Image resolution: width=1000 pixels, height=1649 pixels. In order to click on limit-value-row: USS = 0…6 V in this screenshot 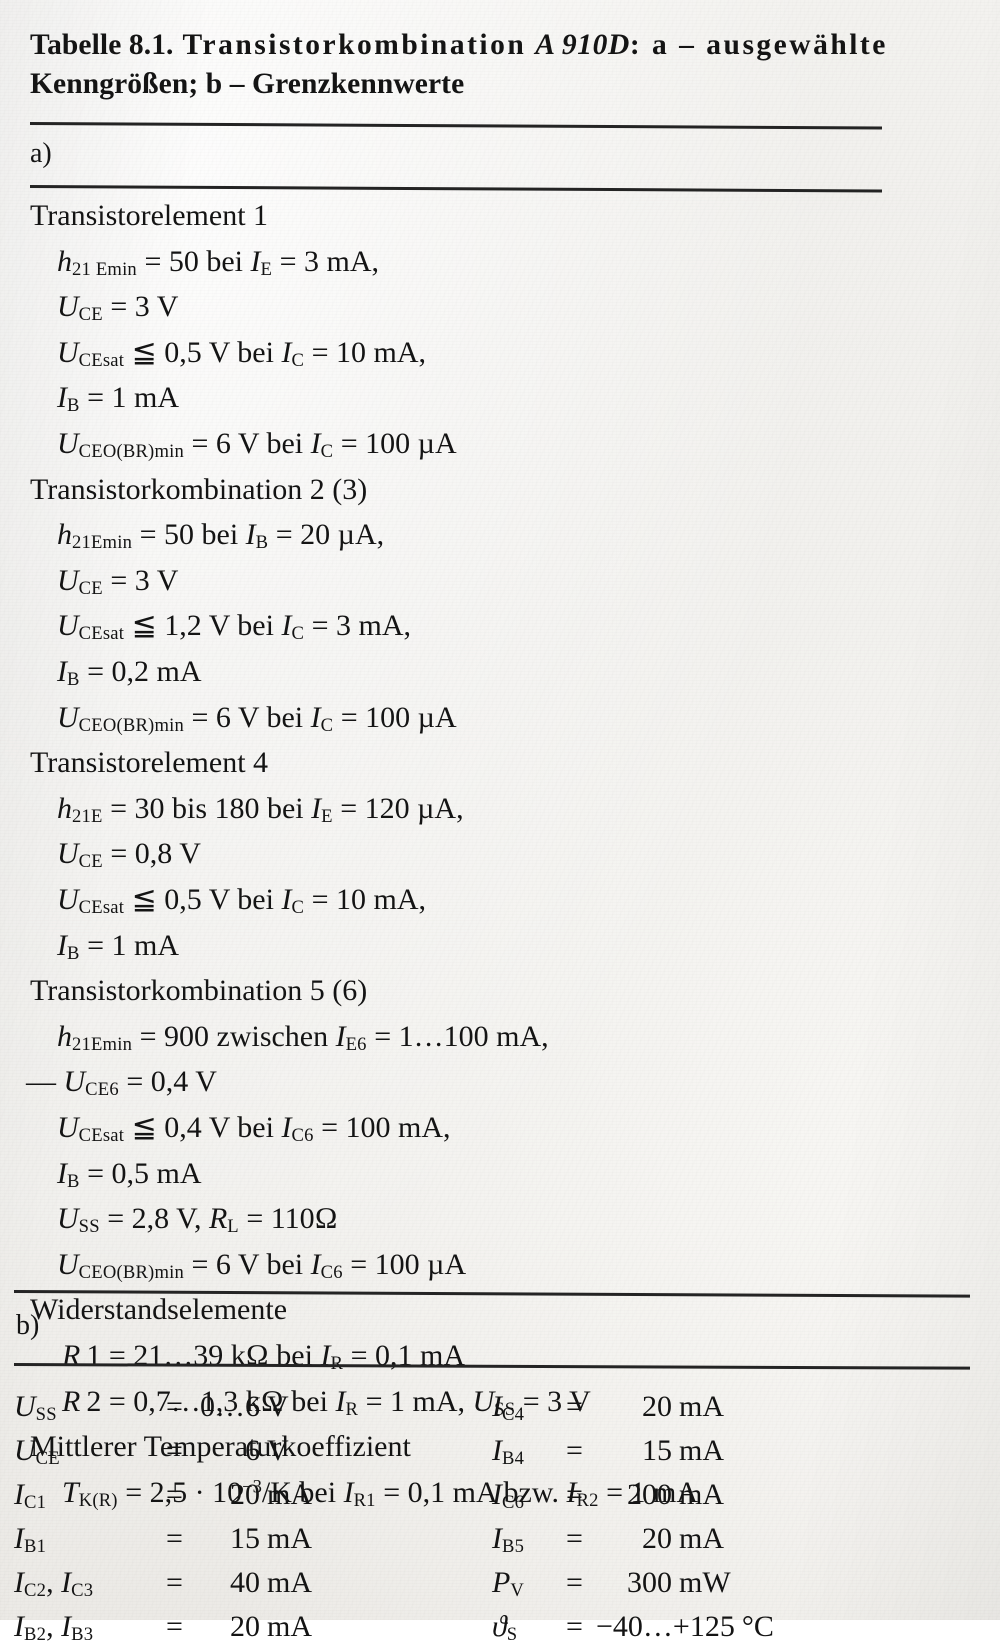, I will do `click(163, 1407)`.